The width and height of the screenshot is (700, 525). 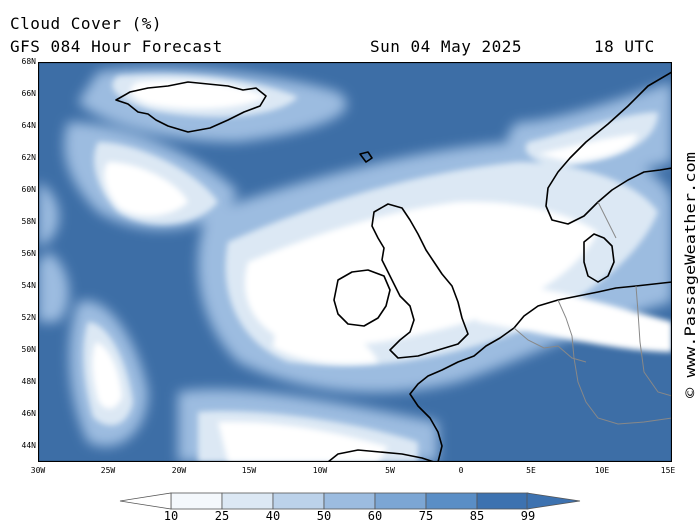 What do you see at coordinates (531, 470) in the screenshot?
I see `lon-label: 5E` at bounding box center [531, 470].